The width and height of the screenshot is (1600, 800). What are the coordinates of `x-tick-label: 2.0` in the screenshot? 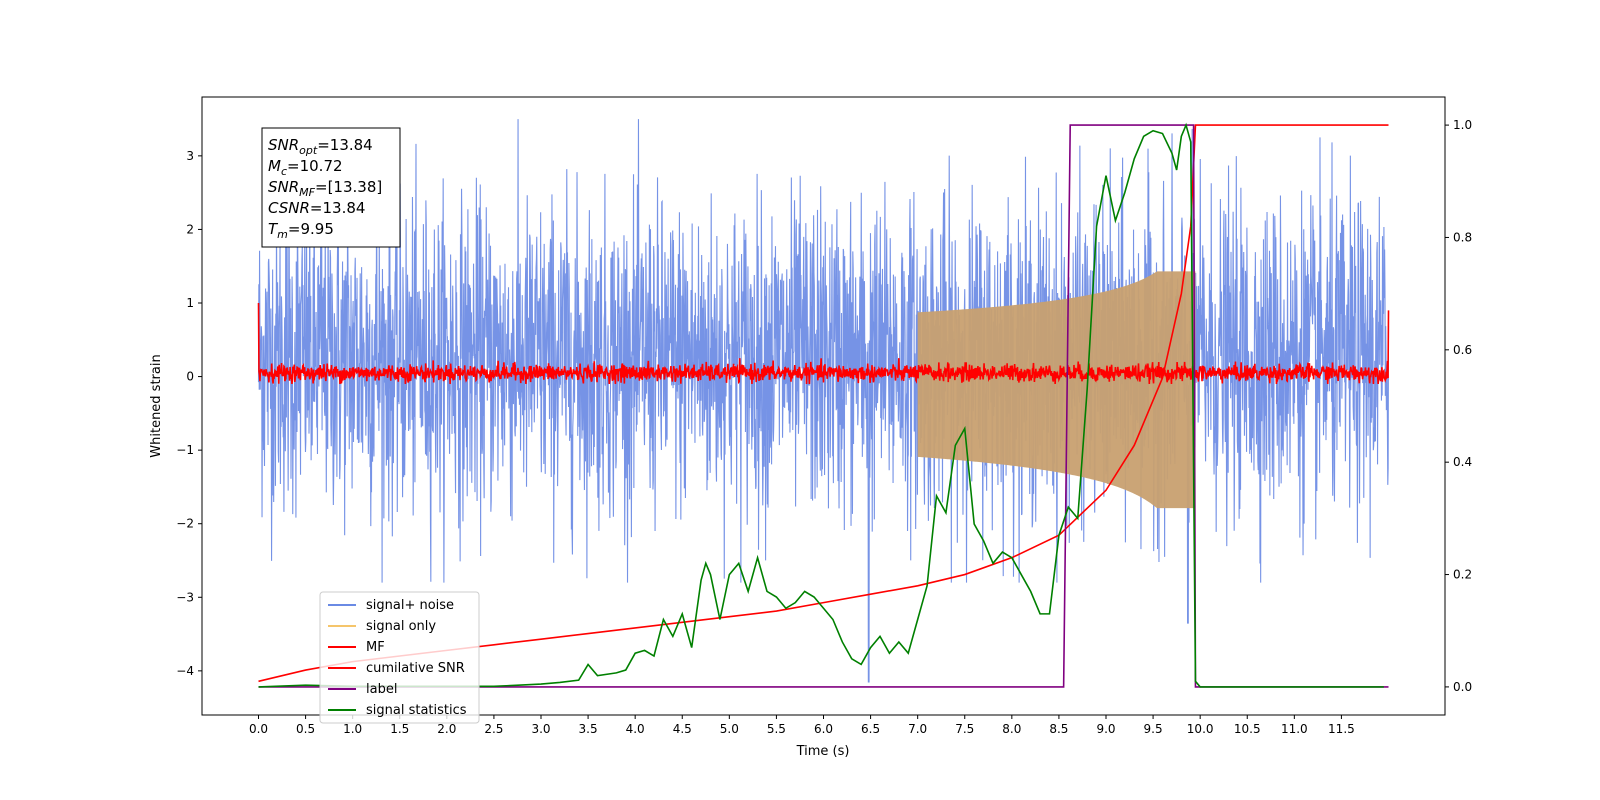 It's located at (446, 729).